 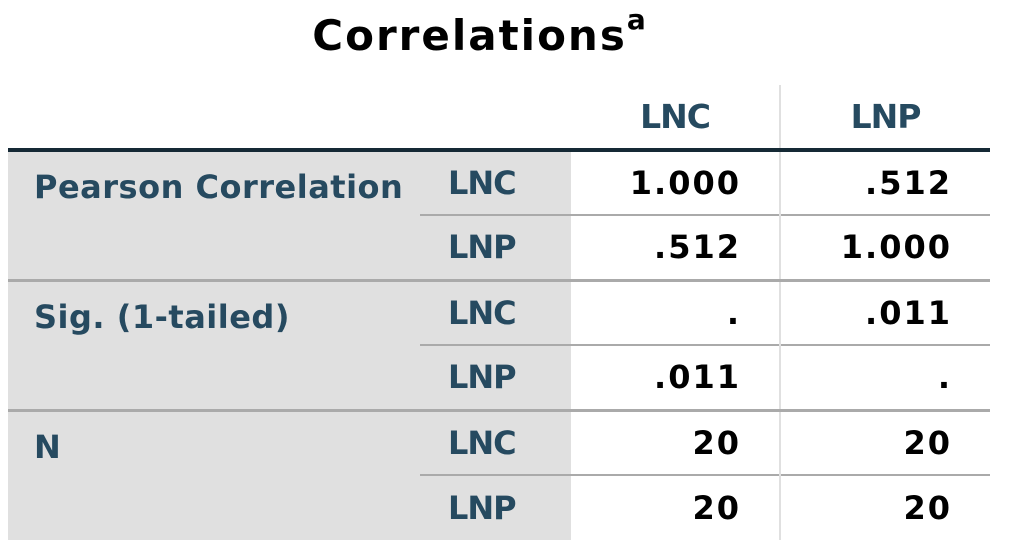 What do you see at coordinates (499, 118) in the screenshot?
I see `header-row: LNC LNP` at bounding box center [499, 118].